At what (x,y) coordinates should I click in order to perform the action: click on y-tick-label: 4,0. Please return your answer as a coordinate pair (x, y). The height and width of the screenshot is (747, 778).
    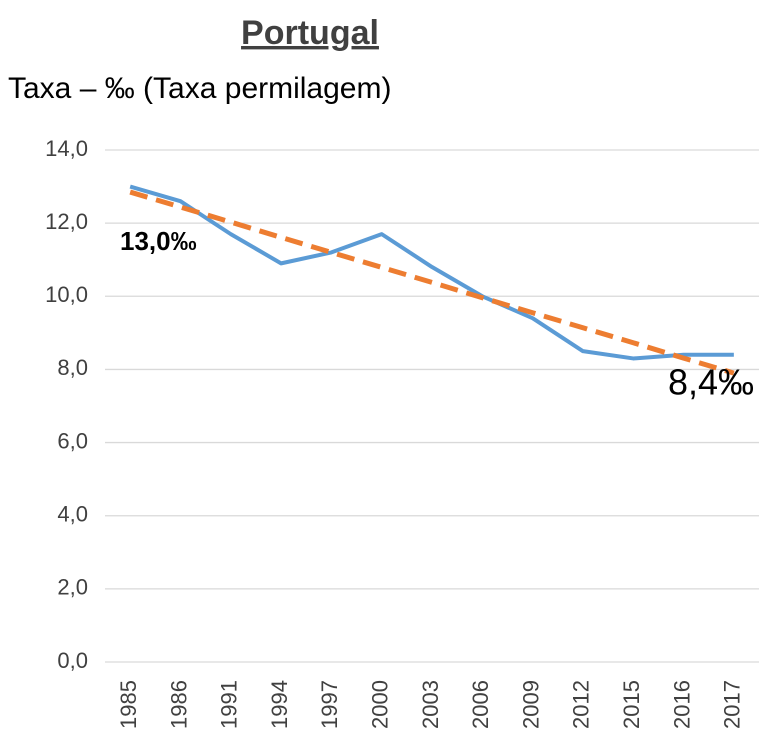
    Looking at the image, I should click on (72, 514).